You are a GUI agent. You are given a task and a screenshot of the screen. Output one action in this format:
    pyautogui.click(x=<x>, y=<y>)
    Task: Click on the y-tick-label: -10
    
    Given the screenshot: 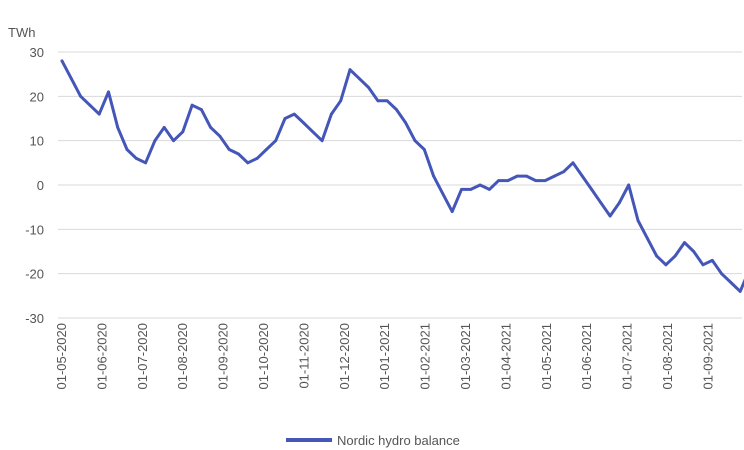 What is the action you would take?
    pyautogui.click(x=34, y=229)
    